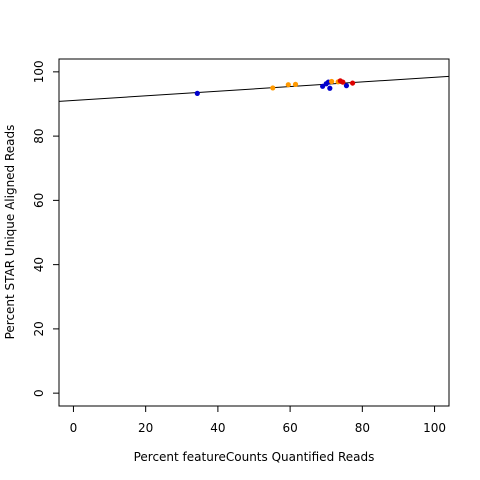 Image resolution: width=480 pixels, height=480 pixels. I want to click on x-tick-label: 60, so click(289, 428).